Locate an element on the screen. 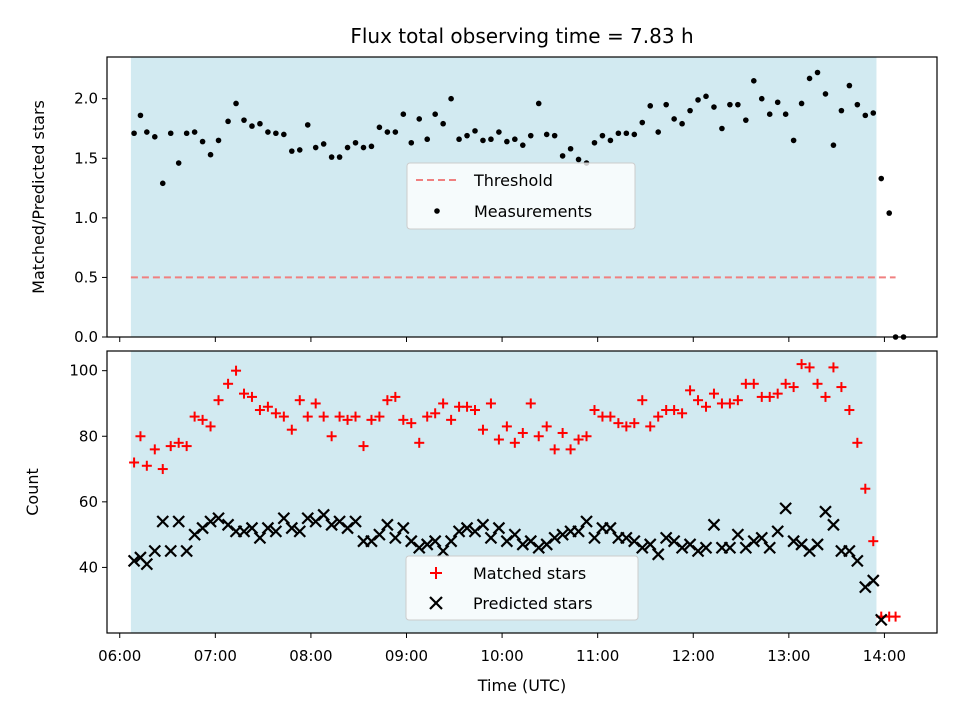 This screenshot has height=724, width=960. top-y-axis-label: Matched/Predicted stars is located at coordinates (38, 197).